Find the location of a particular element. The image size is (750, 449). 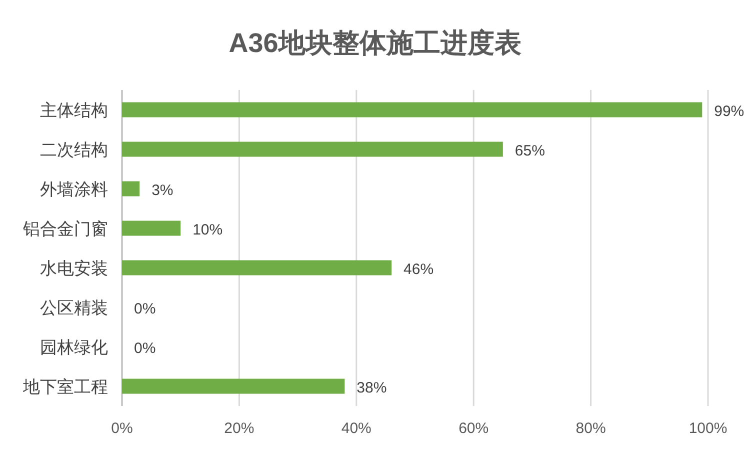

data-label: 10% is located at coordinates (207, 229).